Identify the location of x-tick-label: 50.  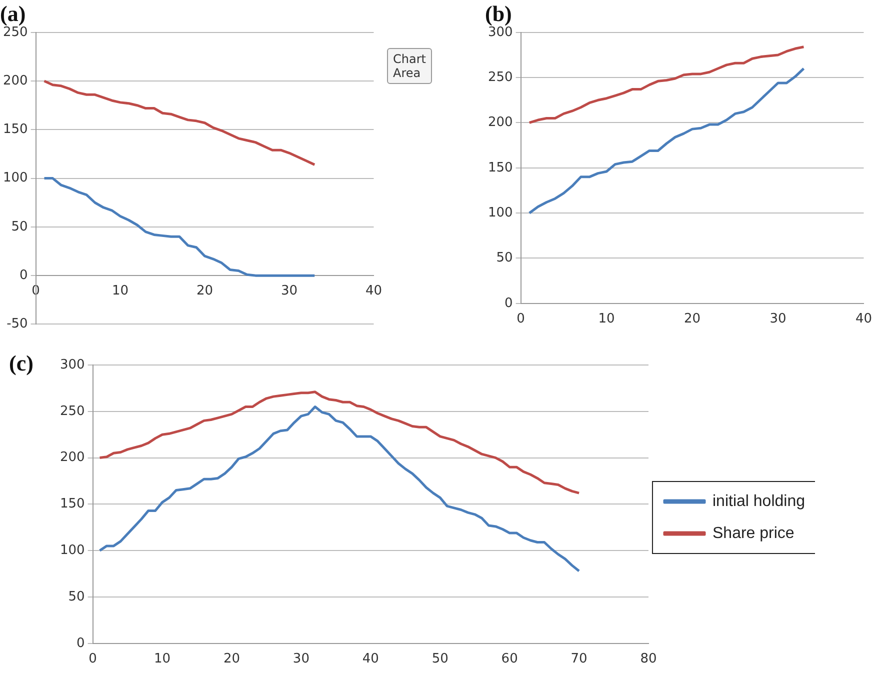
(440, 659).